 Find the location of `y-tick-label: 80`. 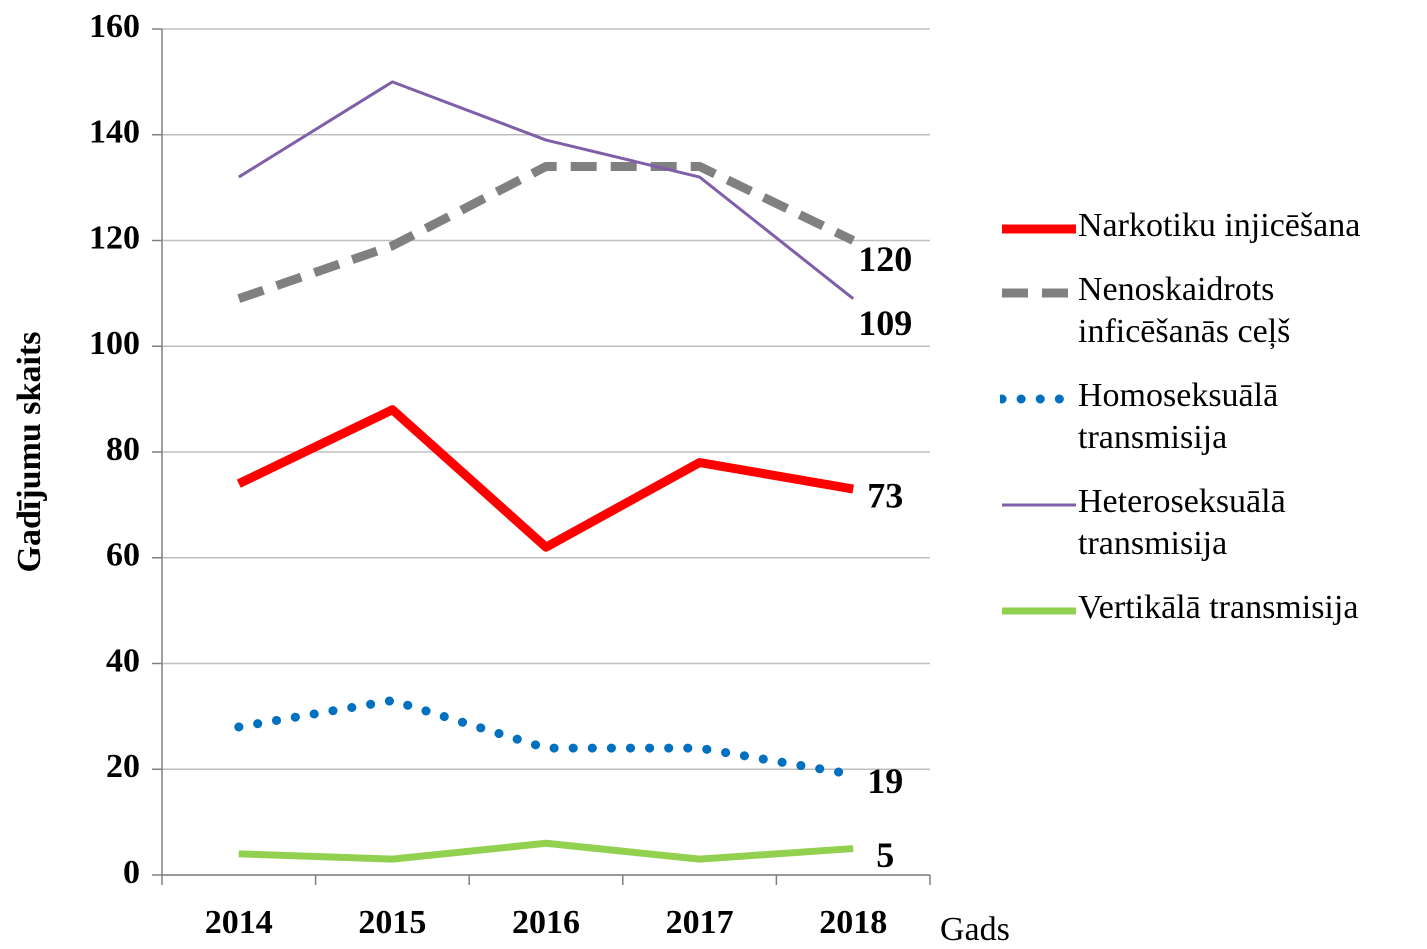

y-tick-label: 80 is located at coordinates (123, 449).